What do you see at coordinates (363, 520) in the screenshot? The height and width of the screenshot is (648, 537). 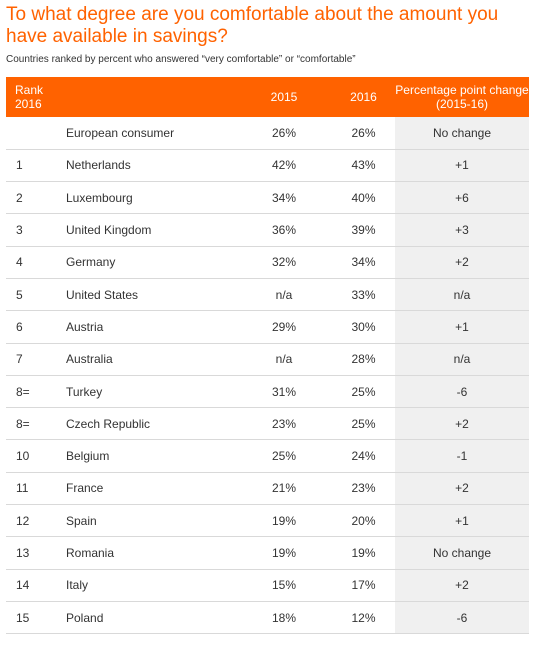 I see `cell-2016: 20%` at bounding box center [363, 520].